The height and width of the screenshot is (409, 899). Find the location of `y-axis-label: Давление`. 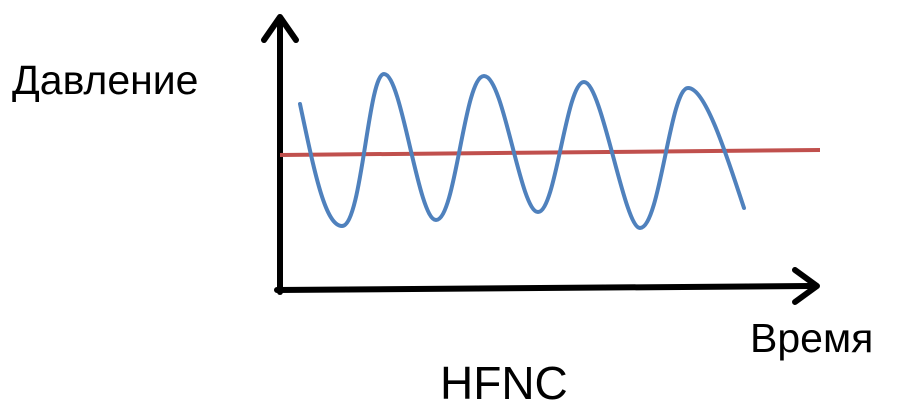

y-axis-label: Давление is located at coordinates (105, 80).